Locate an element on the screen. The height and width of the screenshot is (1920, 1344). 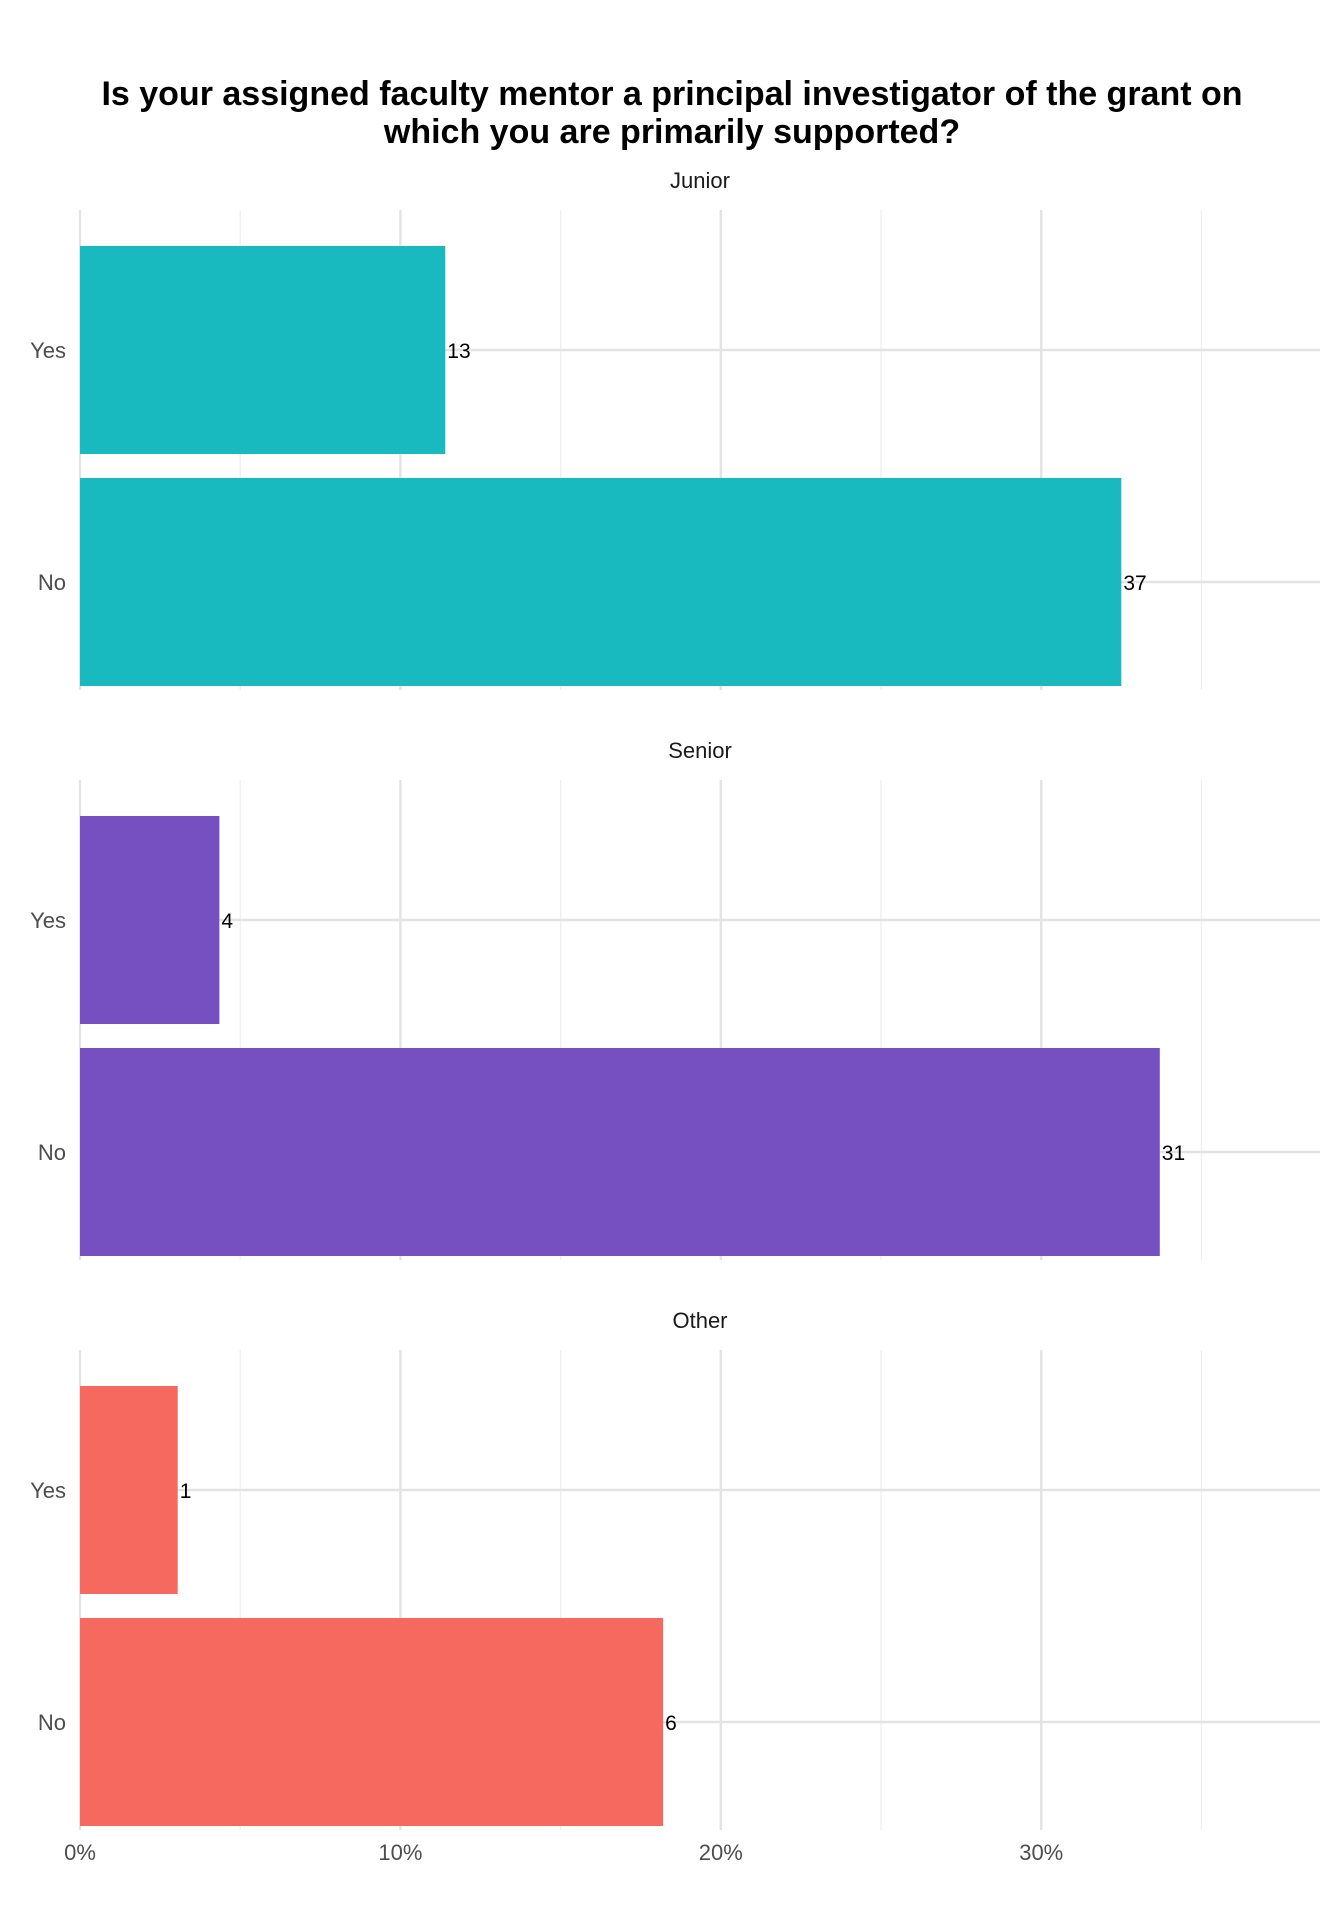
x-tick-label: 30% is located at coordinates (1041, 1852).